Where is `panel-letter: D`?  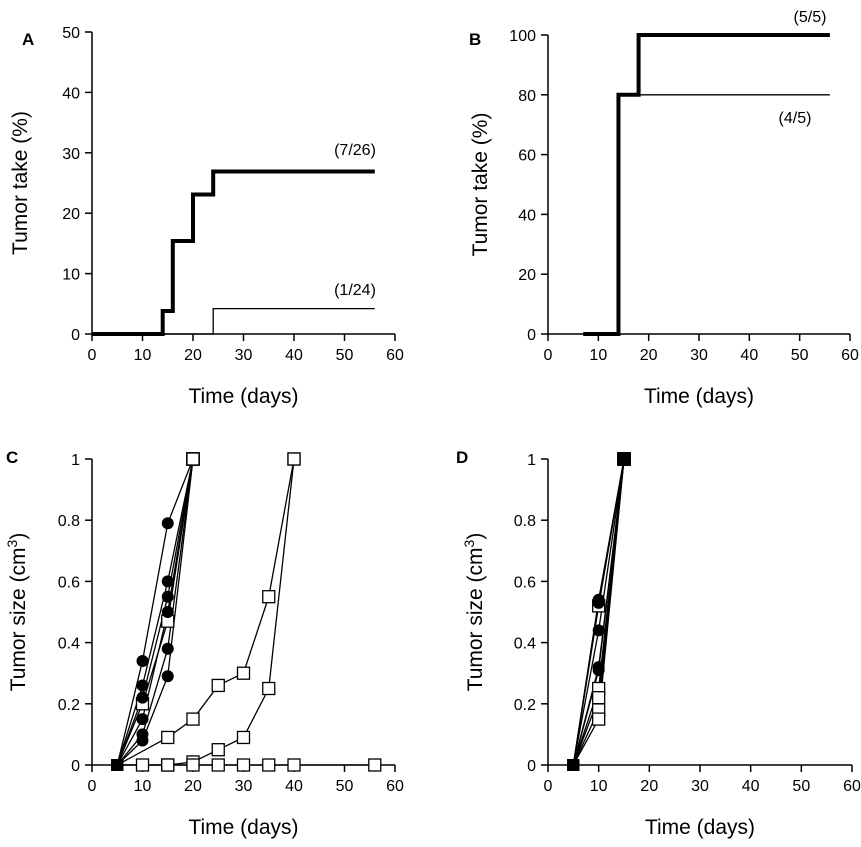 panel-letter: D is located at coordinates (462, 457).